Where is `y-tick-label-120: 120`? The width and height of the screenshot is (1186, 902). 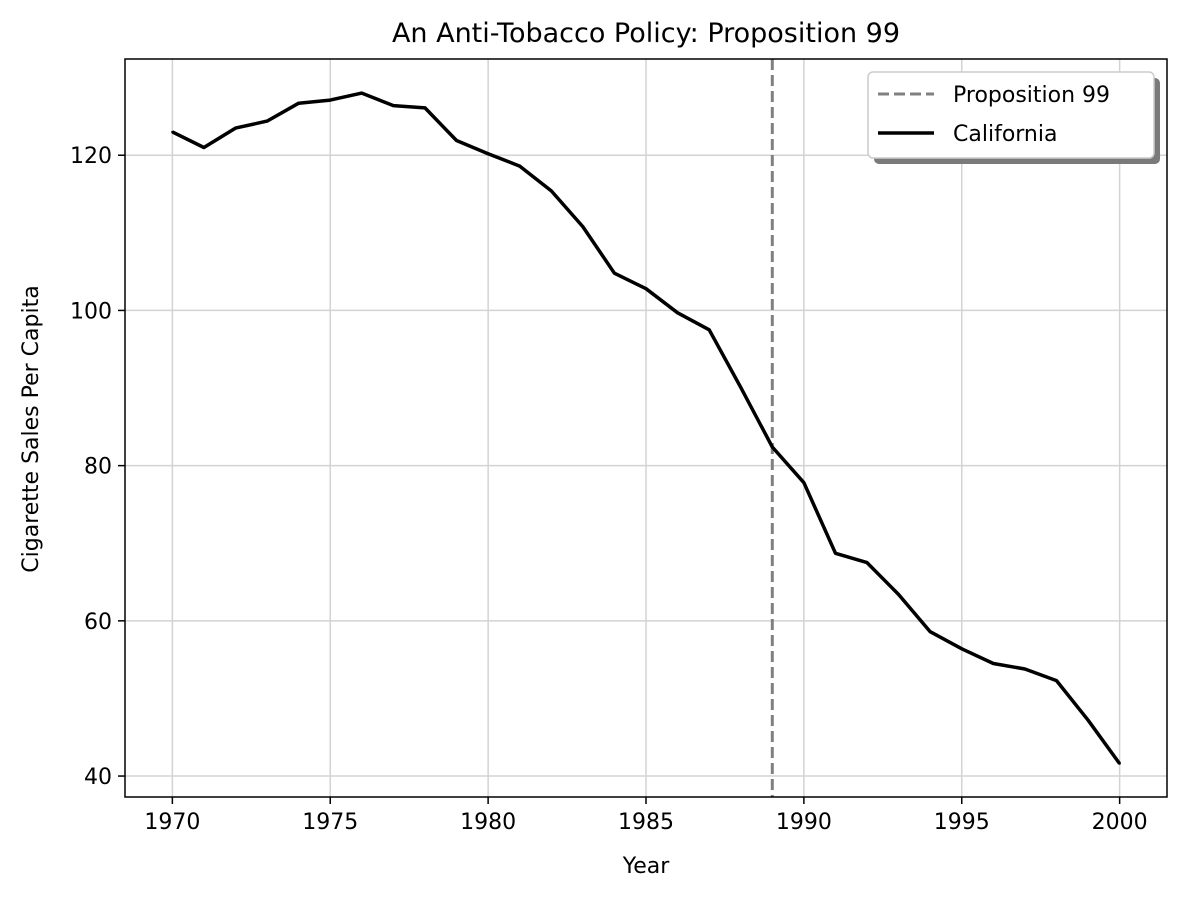
y-tick-label-120: 120 is located at coordinates (91, 156).